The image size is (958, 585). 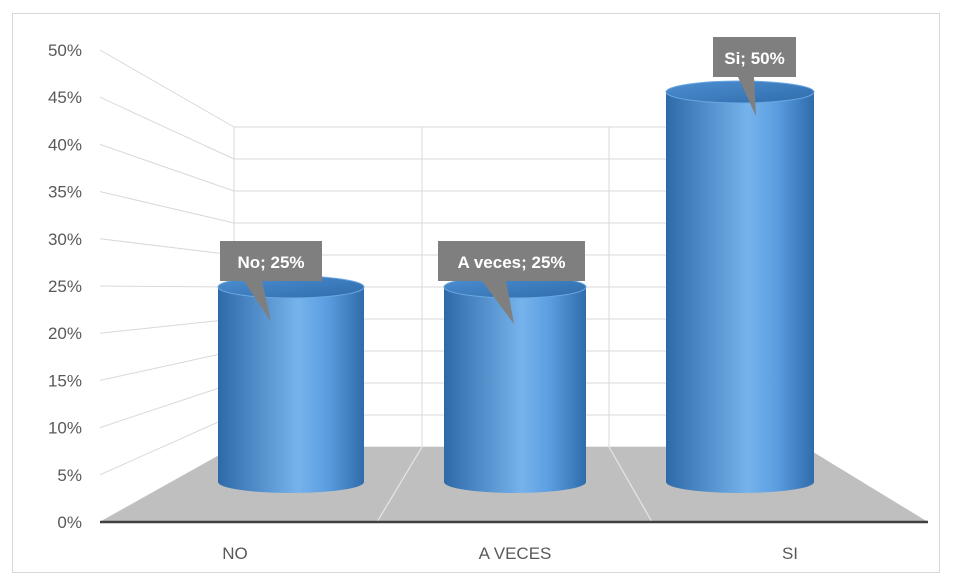 I want to click on y-tick-label: 25%, so click(x=65, y=286).